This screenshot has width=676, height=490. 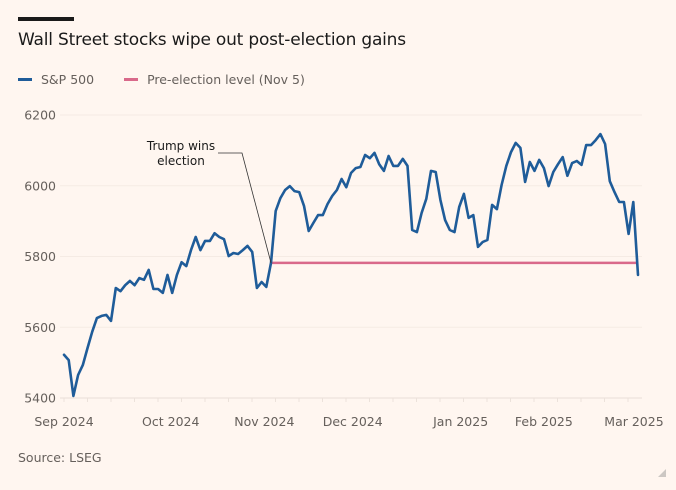 What do you see at coordinates (544, 421) in the screenshot?
I see `x-tick-label: Feb 2025` at bounding box center [544, 421].